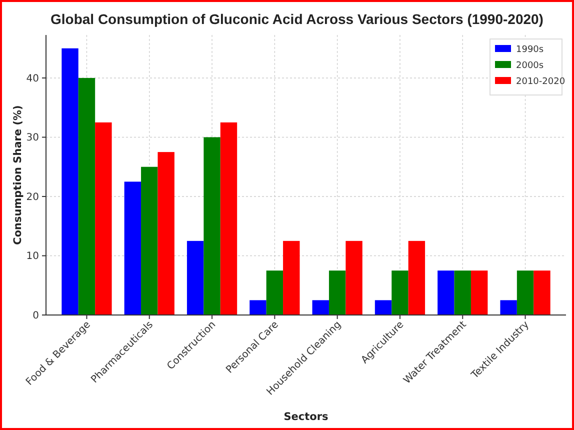 The height and width of the screenshot is (430, 574). What do you see at coordinates (18, 175) in the screenshot?
I see `y-axis-title: Consumption Share (%)` at bounding box center [18, 175].